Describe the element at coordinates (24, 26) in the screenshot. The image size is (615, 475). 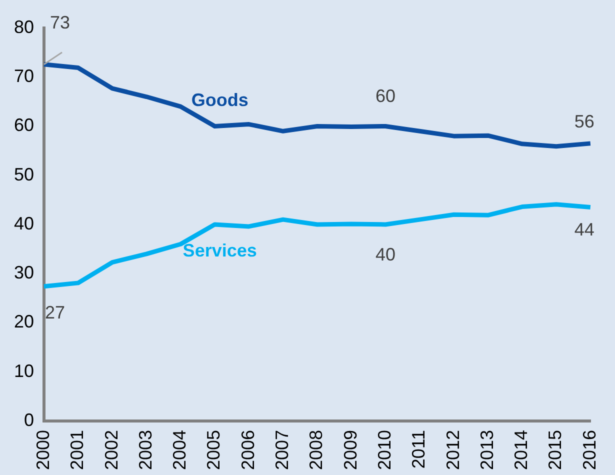
I see `y-tick-label: 80` at that location.